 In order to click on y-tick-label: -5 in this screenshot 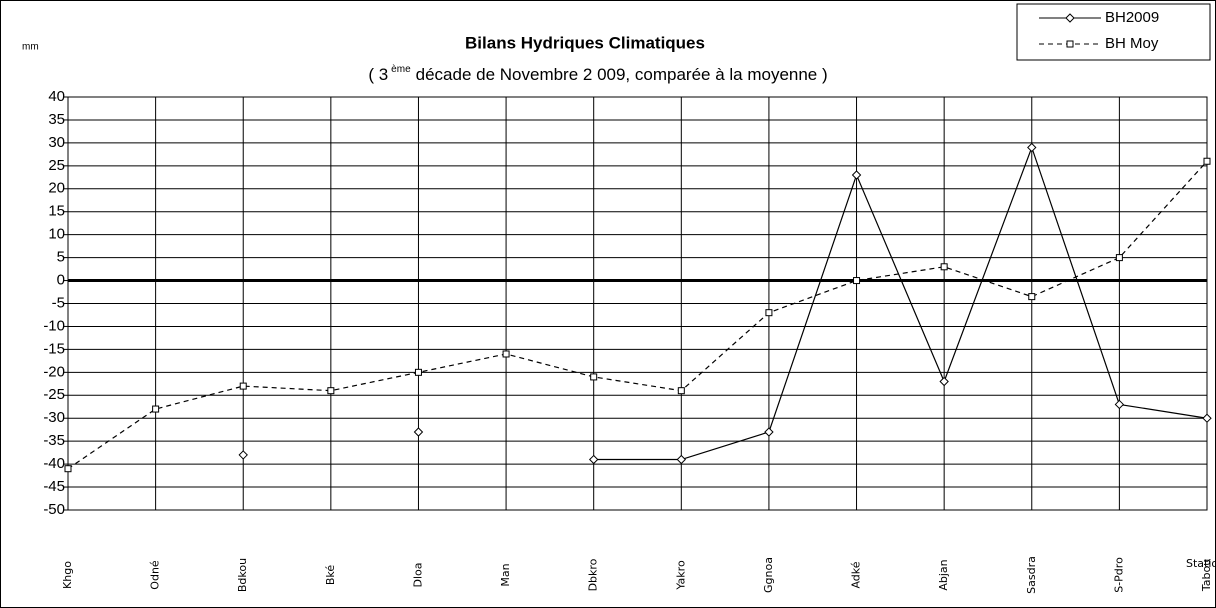, I will do `click(58, 302)`.